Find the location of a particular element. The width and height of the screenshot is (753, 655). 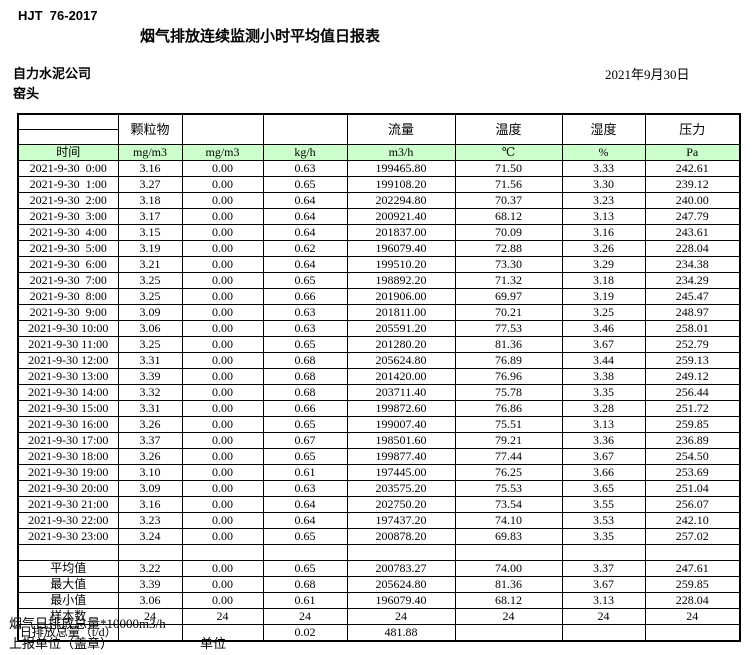

value-cell: 70.09 is located at coordinates (508, 232).